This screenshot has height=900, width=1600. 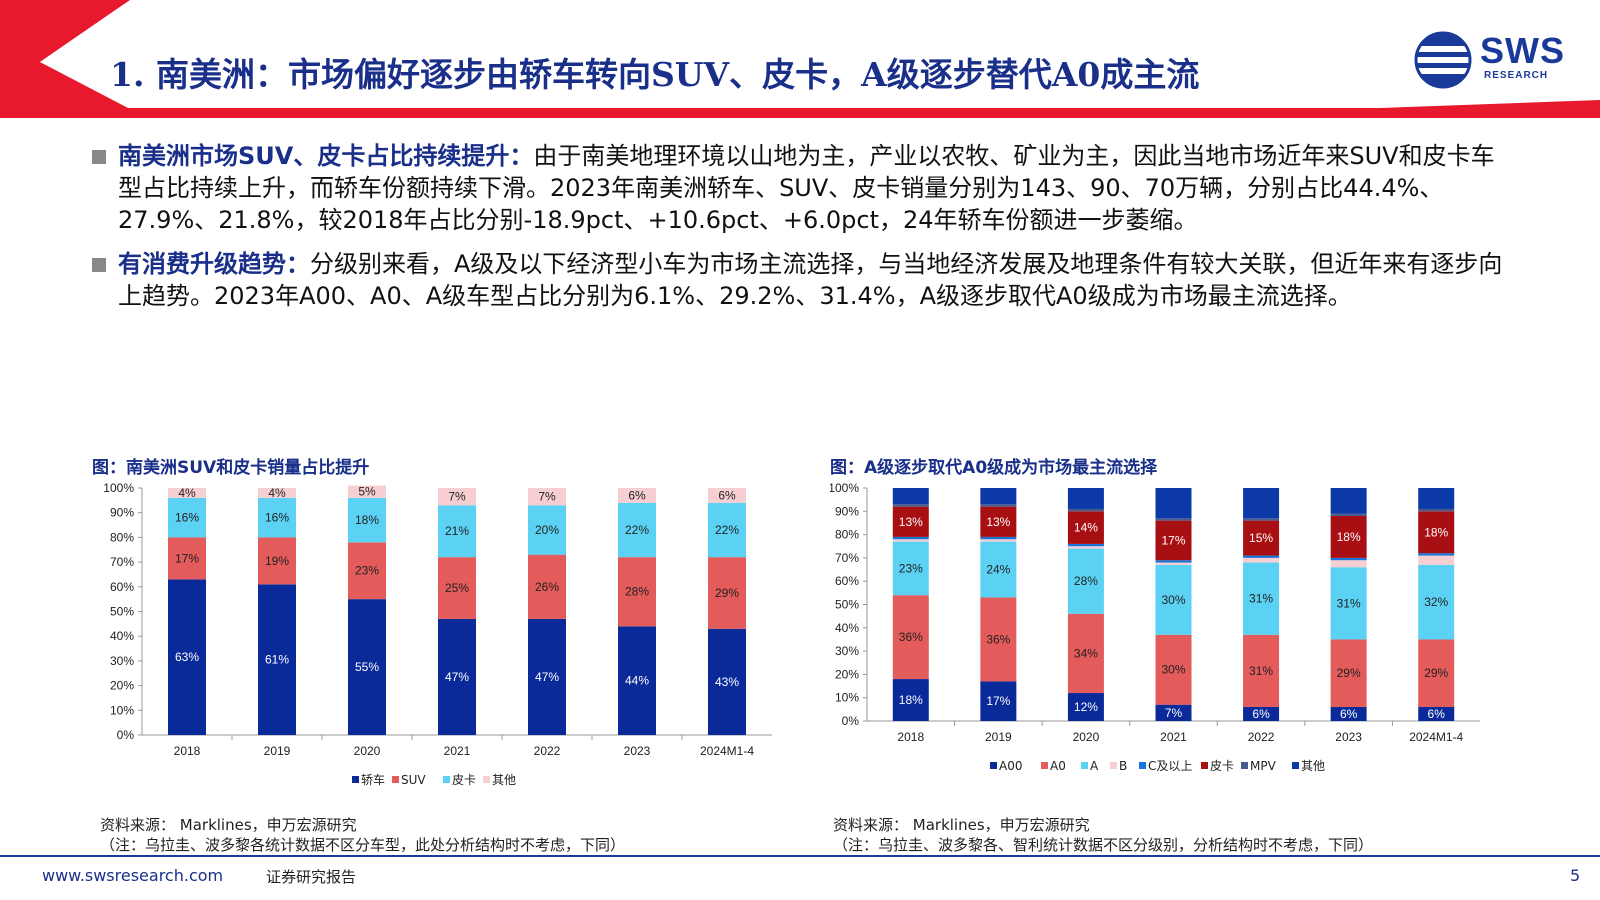 What do you see at coordinates (961, 825) in the screenshot?
I see `chart2-source-line: 资料来源： Marklines，申万宏源研究` at bounding box center [961, 825].